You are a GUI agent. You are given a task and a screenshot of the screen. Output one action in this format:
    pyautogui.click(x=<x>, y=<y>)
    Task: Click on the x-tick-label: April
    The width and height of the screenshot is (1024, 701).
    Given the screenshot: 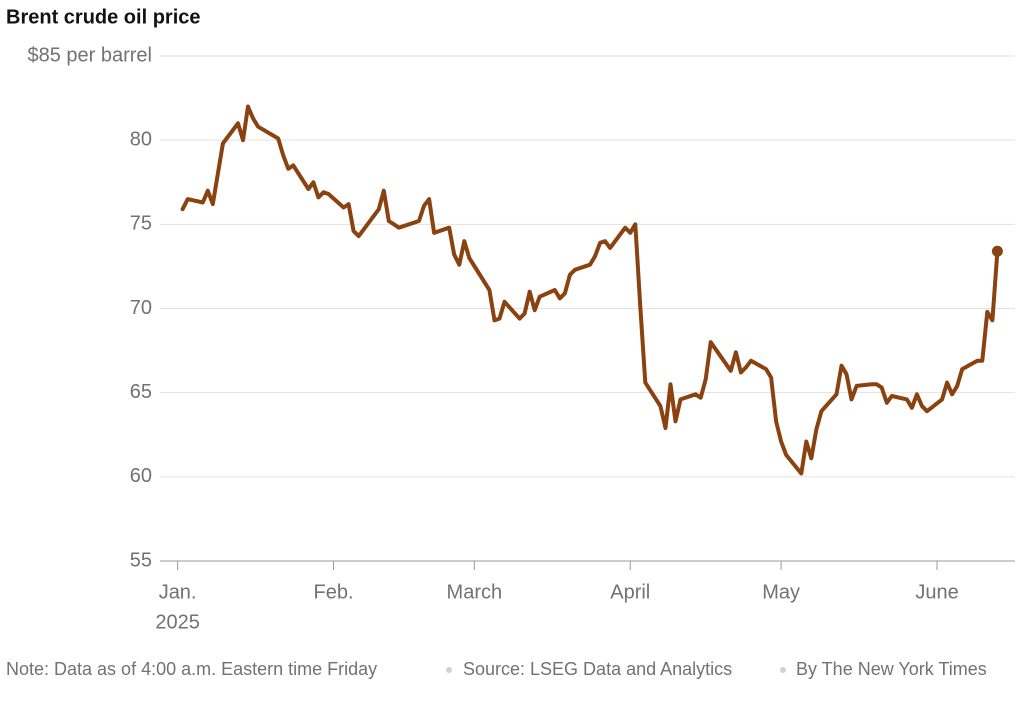 What is the action you would take?
    pyautogui.click(x=630, y=592)
    